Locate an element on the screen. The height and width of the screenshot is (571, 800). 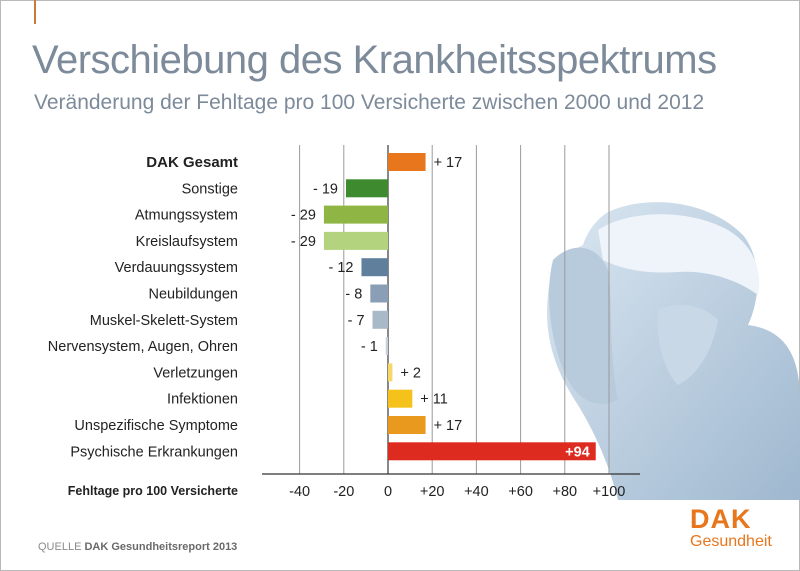
category-label: Sonstige is located at coordinates (210, 189).